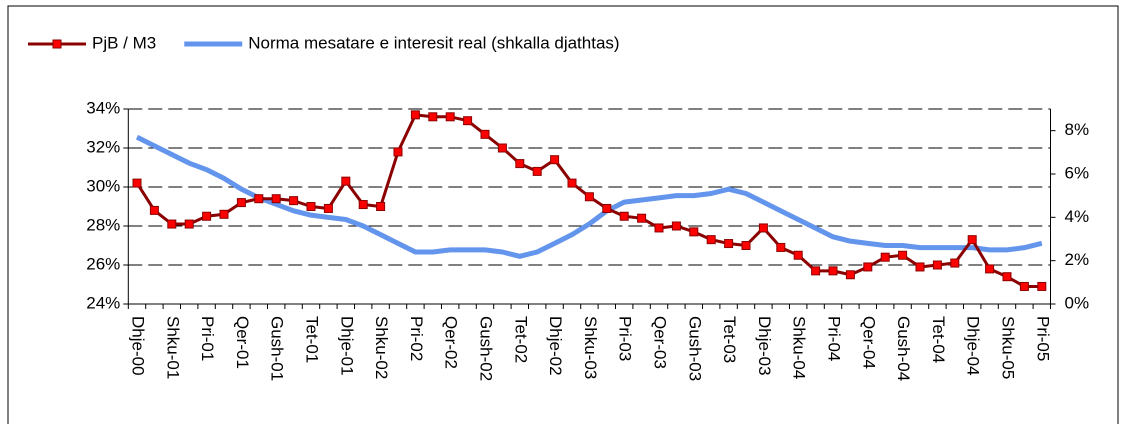 This screenshot has width=1126, height=424. What do you see at coordinates (138, 346) in the screenshot?
I see `x-tick-label: Dhje-00` at bounding box center [138, 346].